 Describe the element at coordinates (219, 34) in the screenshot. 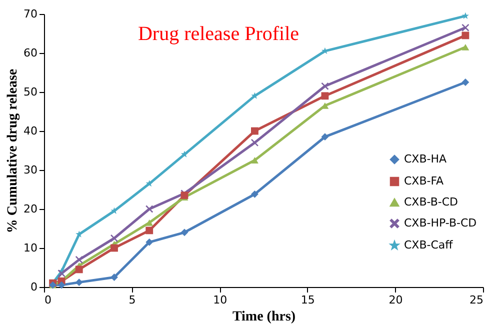

I see `chart-title: Drug release Profile` at that location.